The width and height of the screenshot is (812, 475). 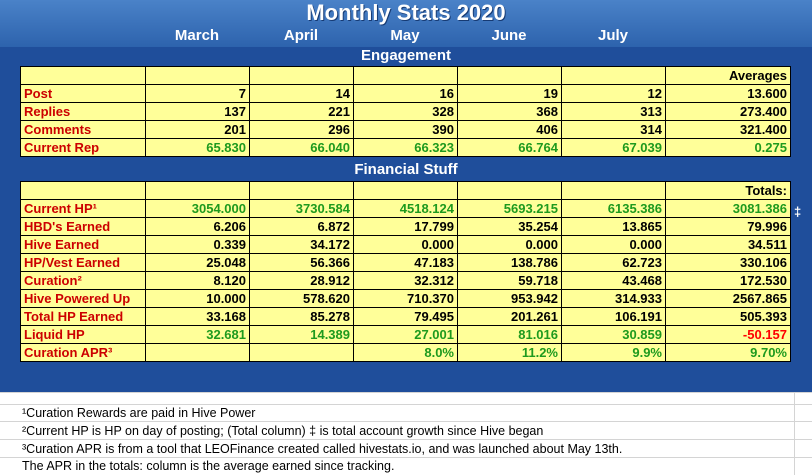 I want to click on value-cell: 59.718, so click(x=509, y=280).